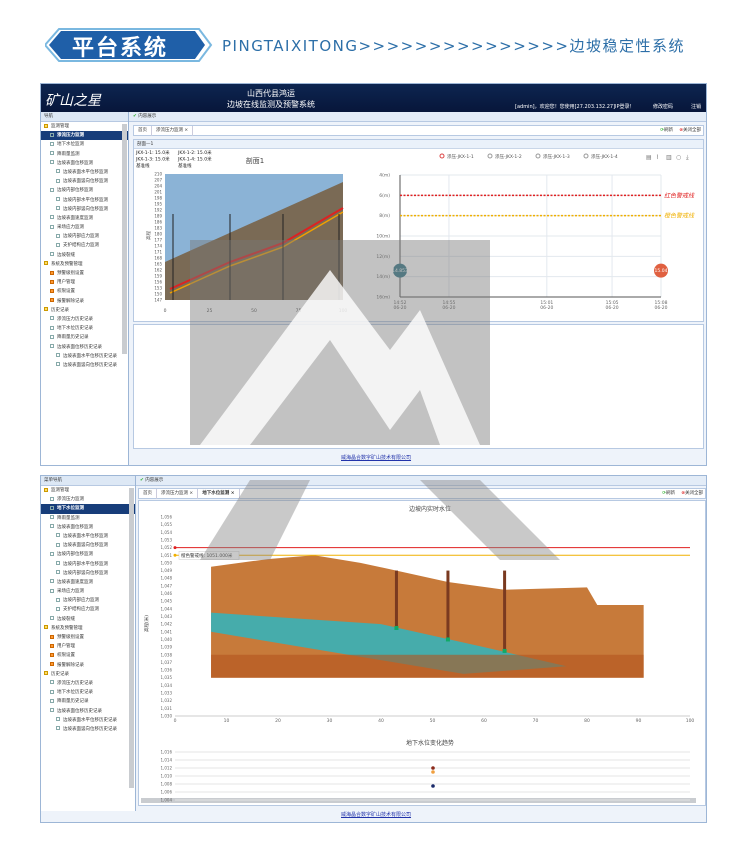 This screenshot has width=750, height=851. I want to click on y-tick-label: 1,046, so click(167, 593).